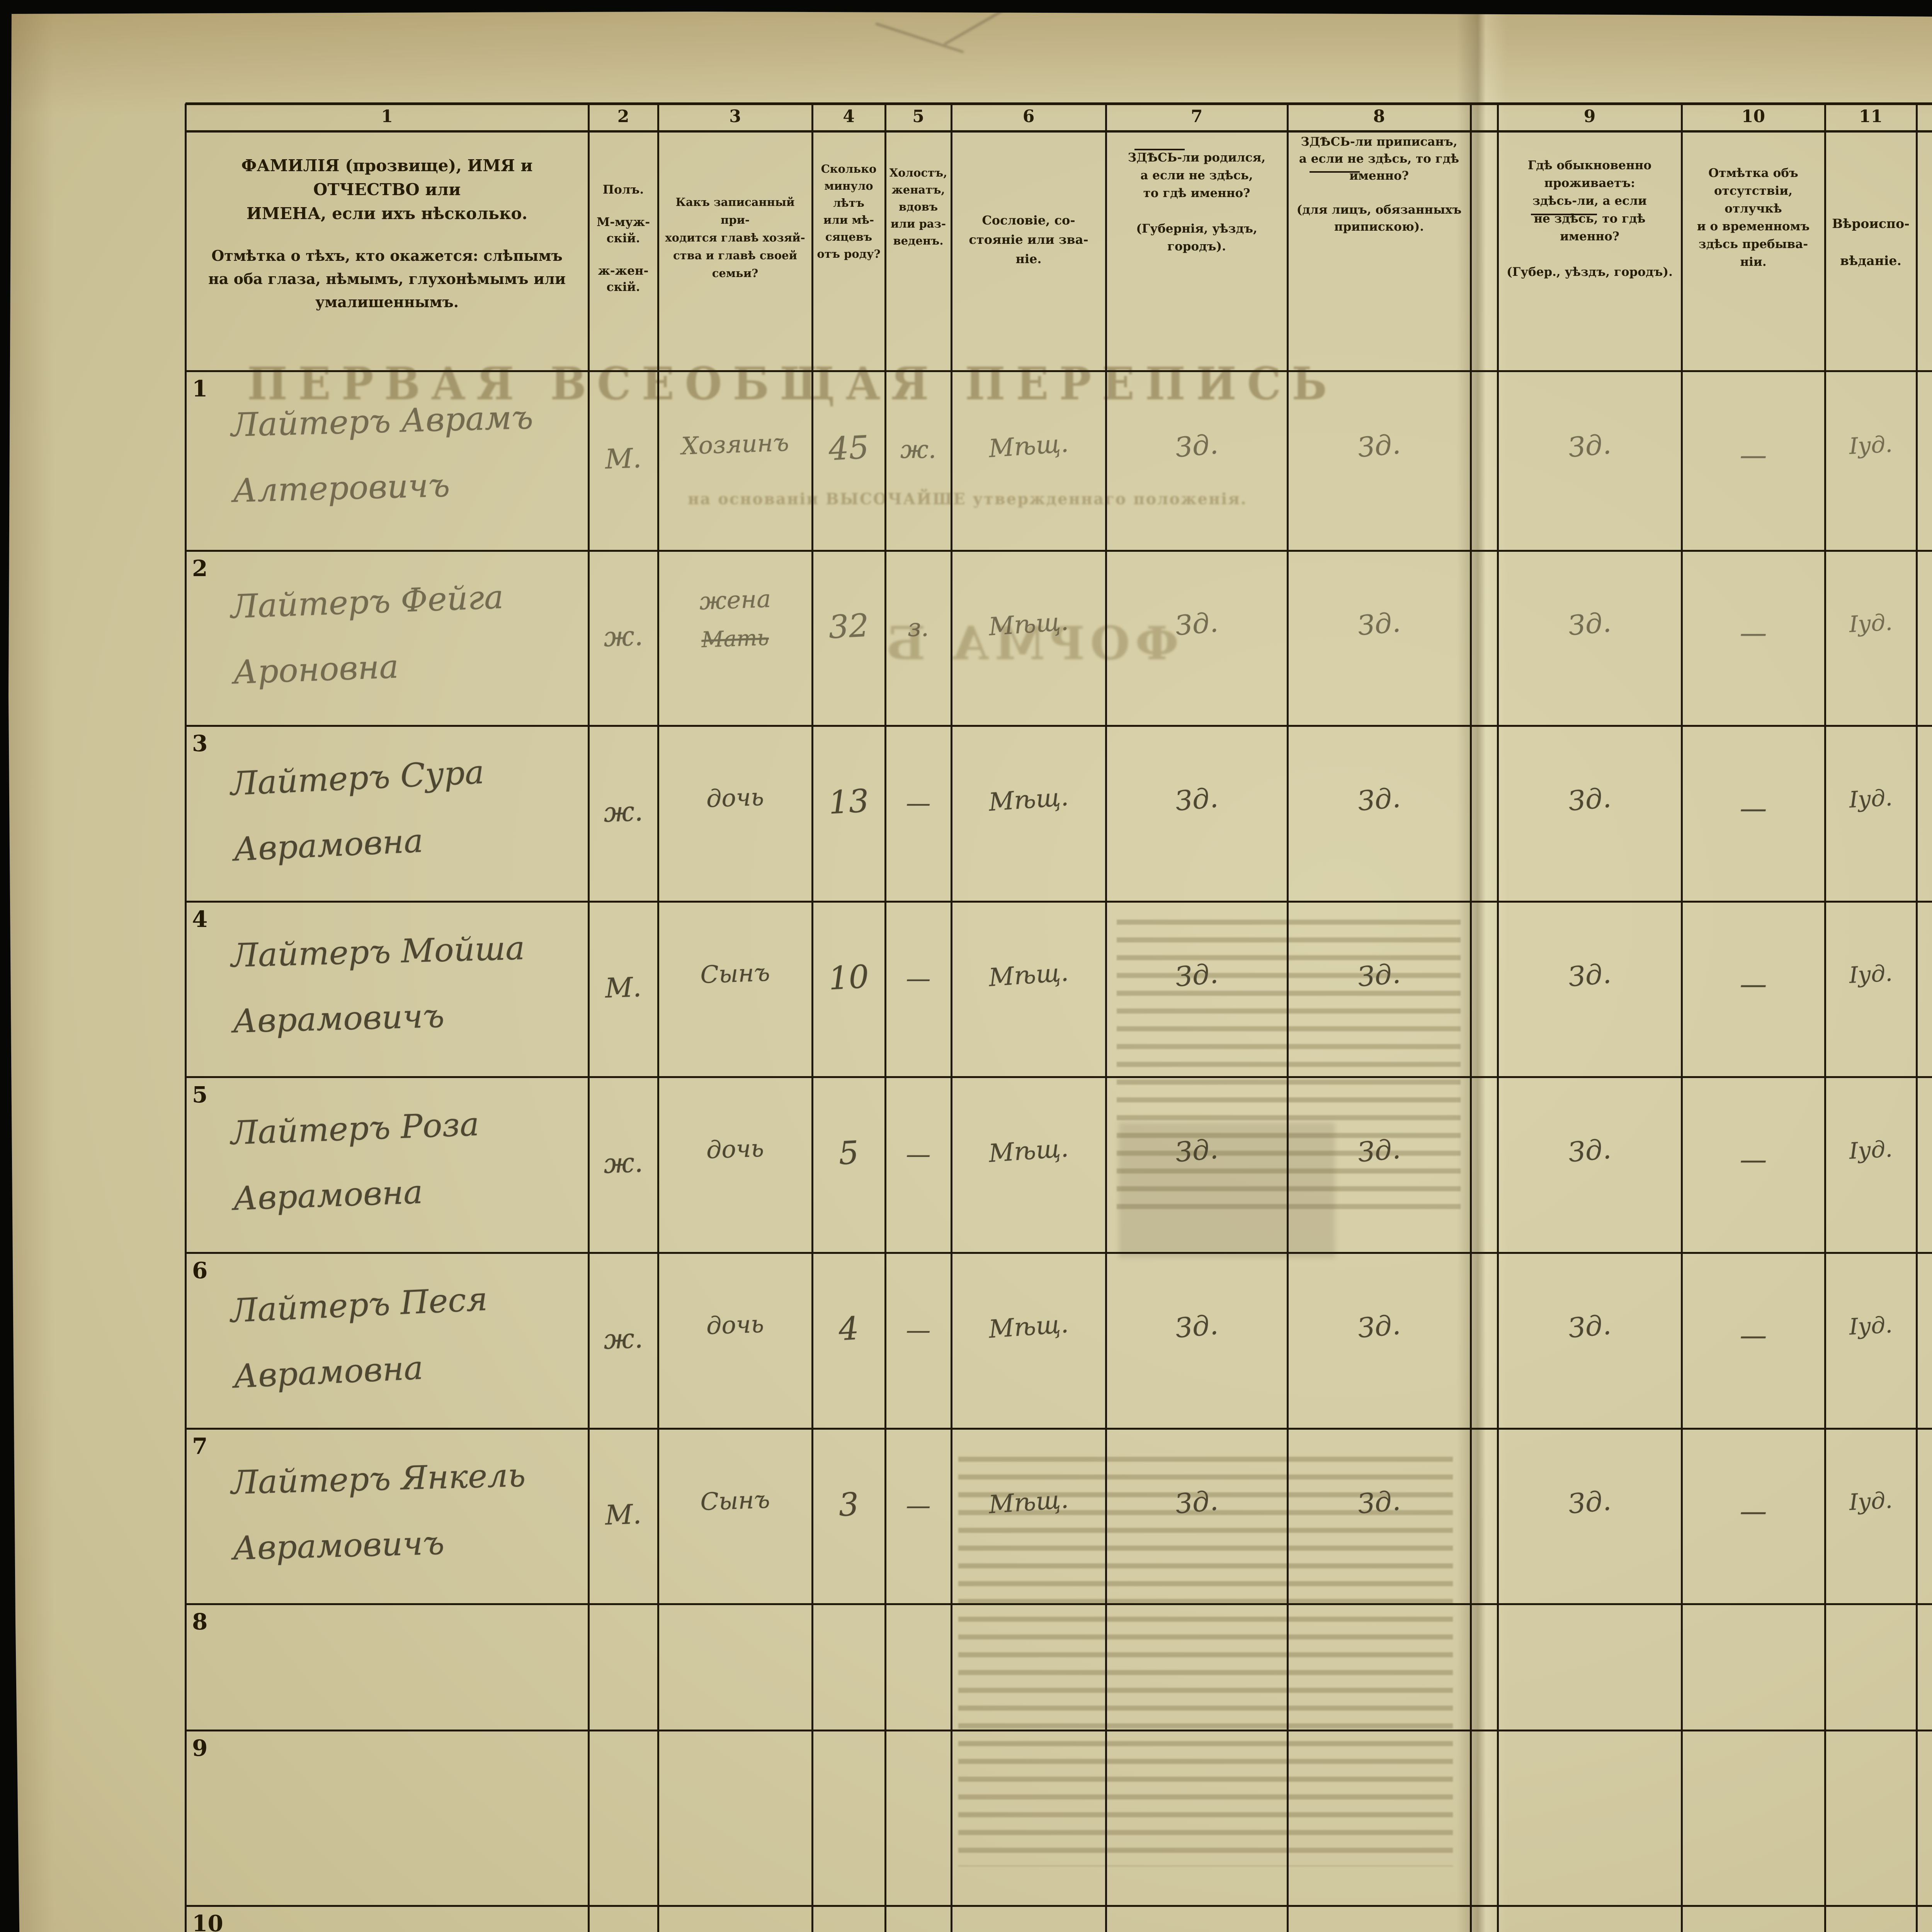 The height and width of the screenshot is (1932, 1932). What do you see at coordinates (849, 978) in the screenshot?
I see `cell-age: 10` at bounding box center [849, 978].